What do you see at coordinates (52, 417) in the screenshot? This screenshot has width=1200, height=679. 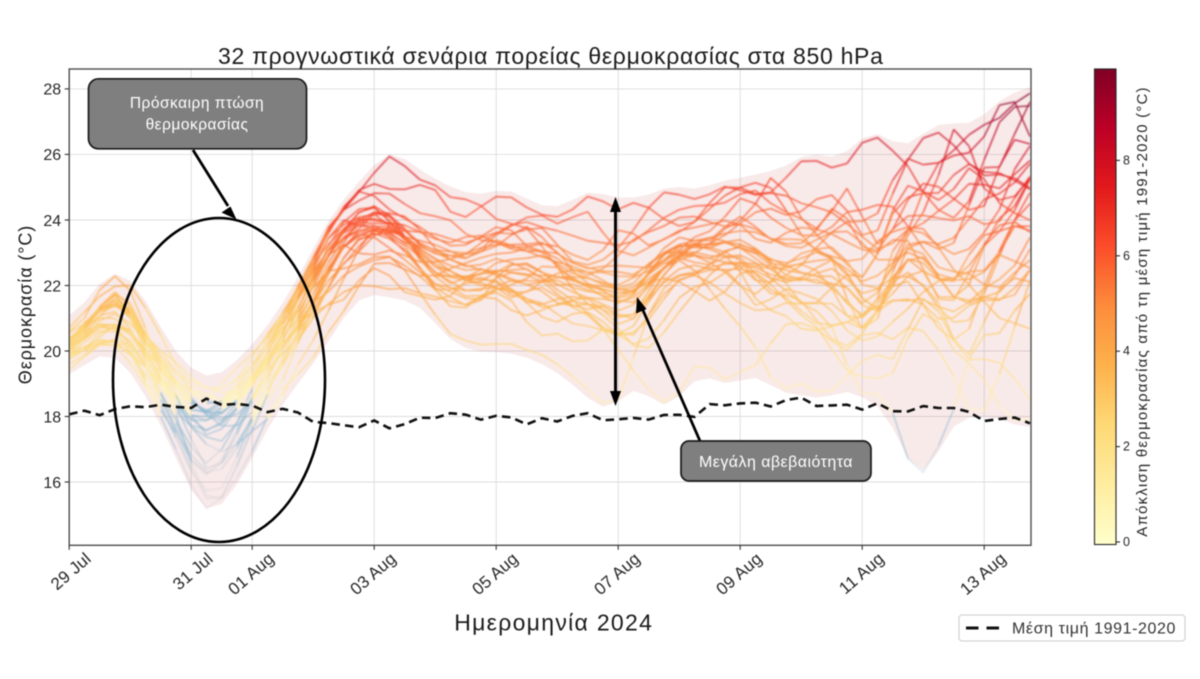 I see `svg-text: 18` at bounding box center [52, 417].